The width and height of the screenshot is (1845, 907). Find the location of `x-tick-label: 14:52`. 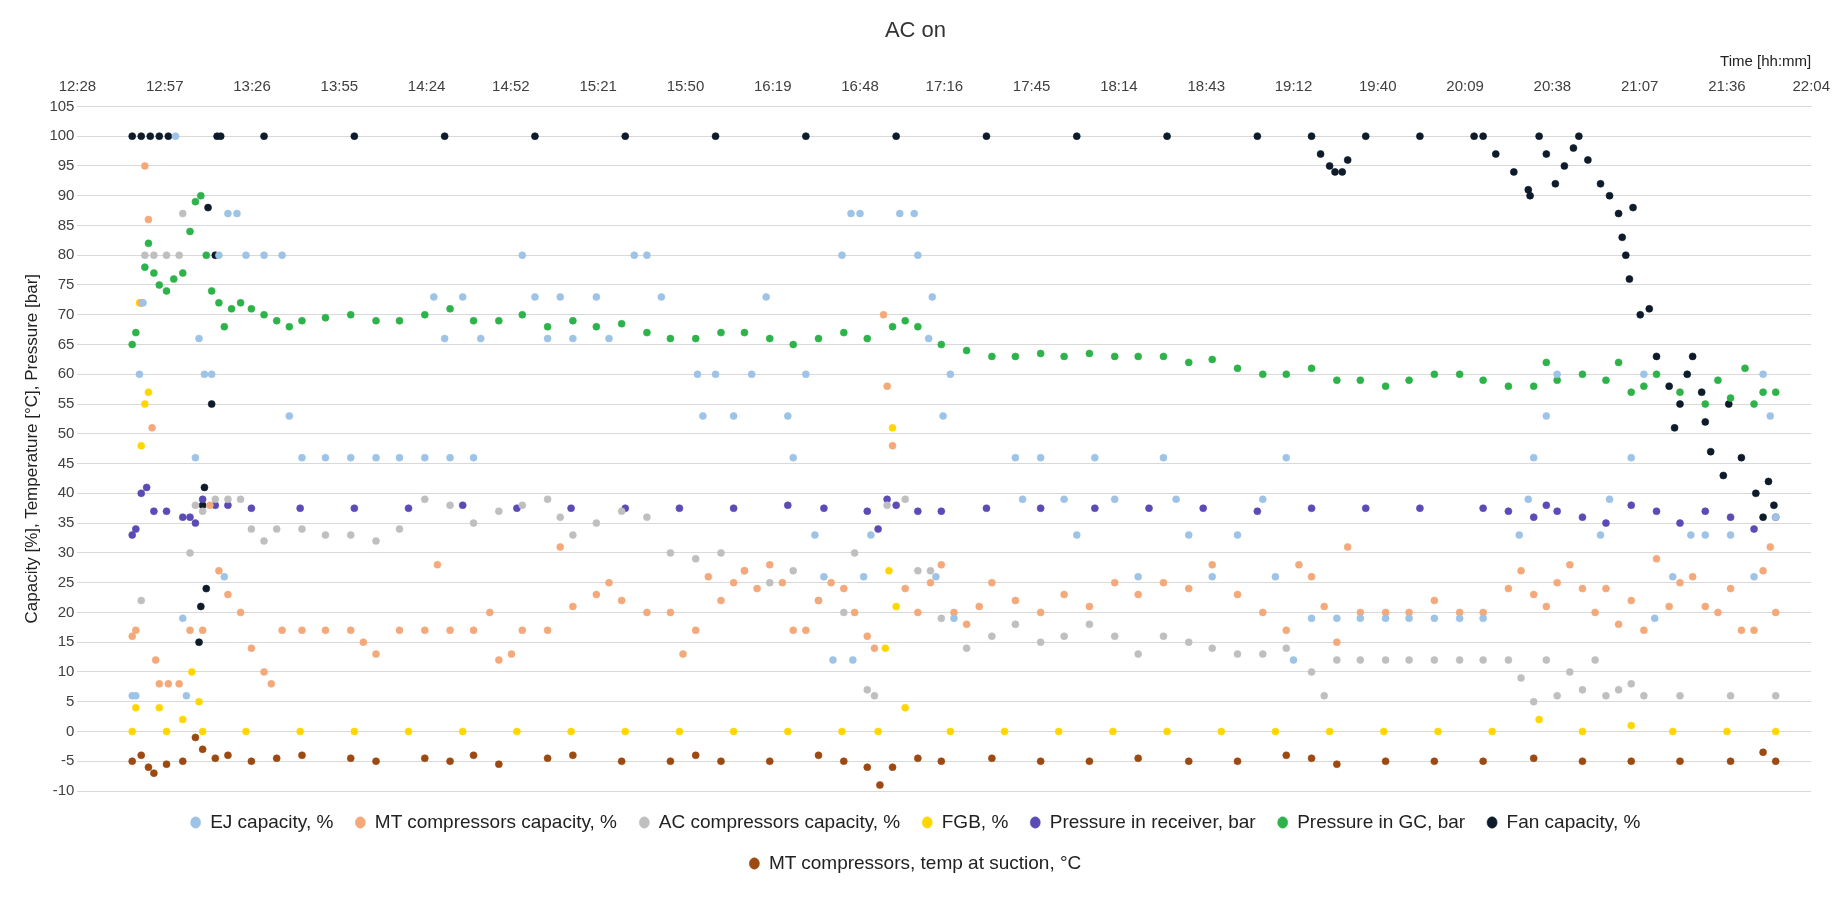

x-tick-label: 14:52 is located at coordinates (511, 85).